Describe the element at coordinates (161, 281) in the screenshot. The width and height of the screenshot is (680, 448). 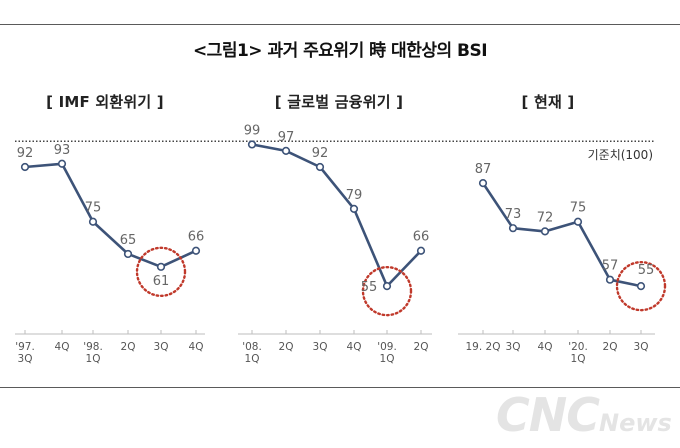
I see `data-label: 61` at that location.